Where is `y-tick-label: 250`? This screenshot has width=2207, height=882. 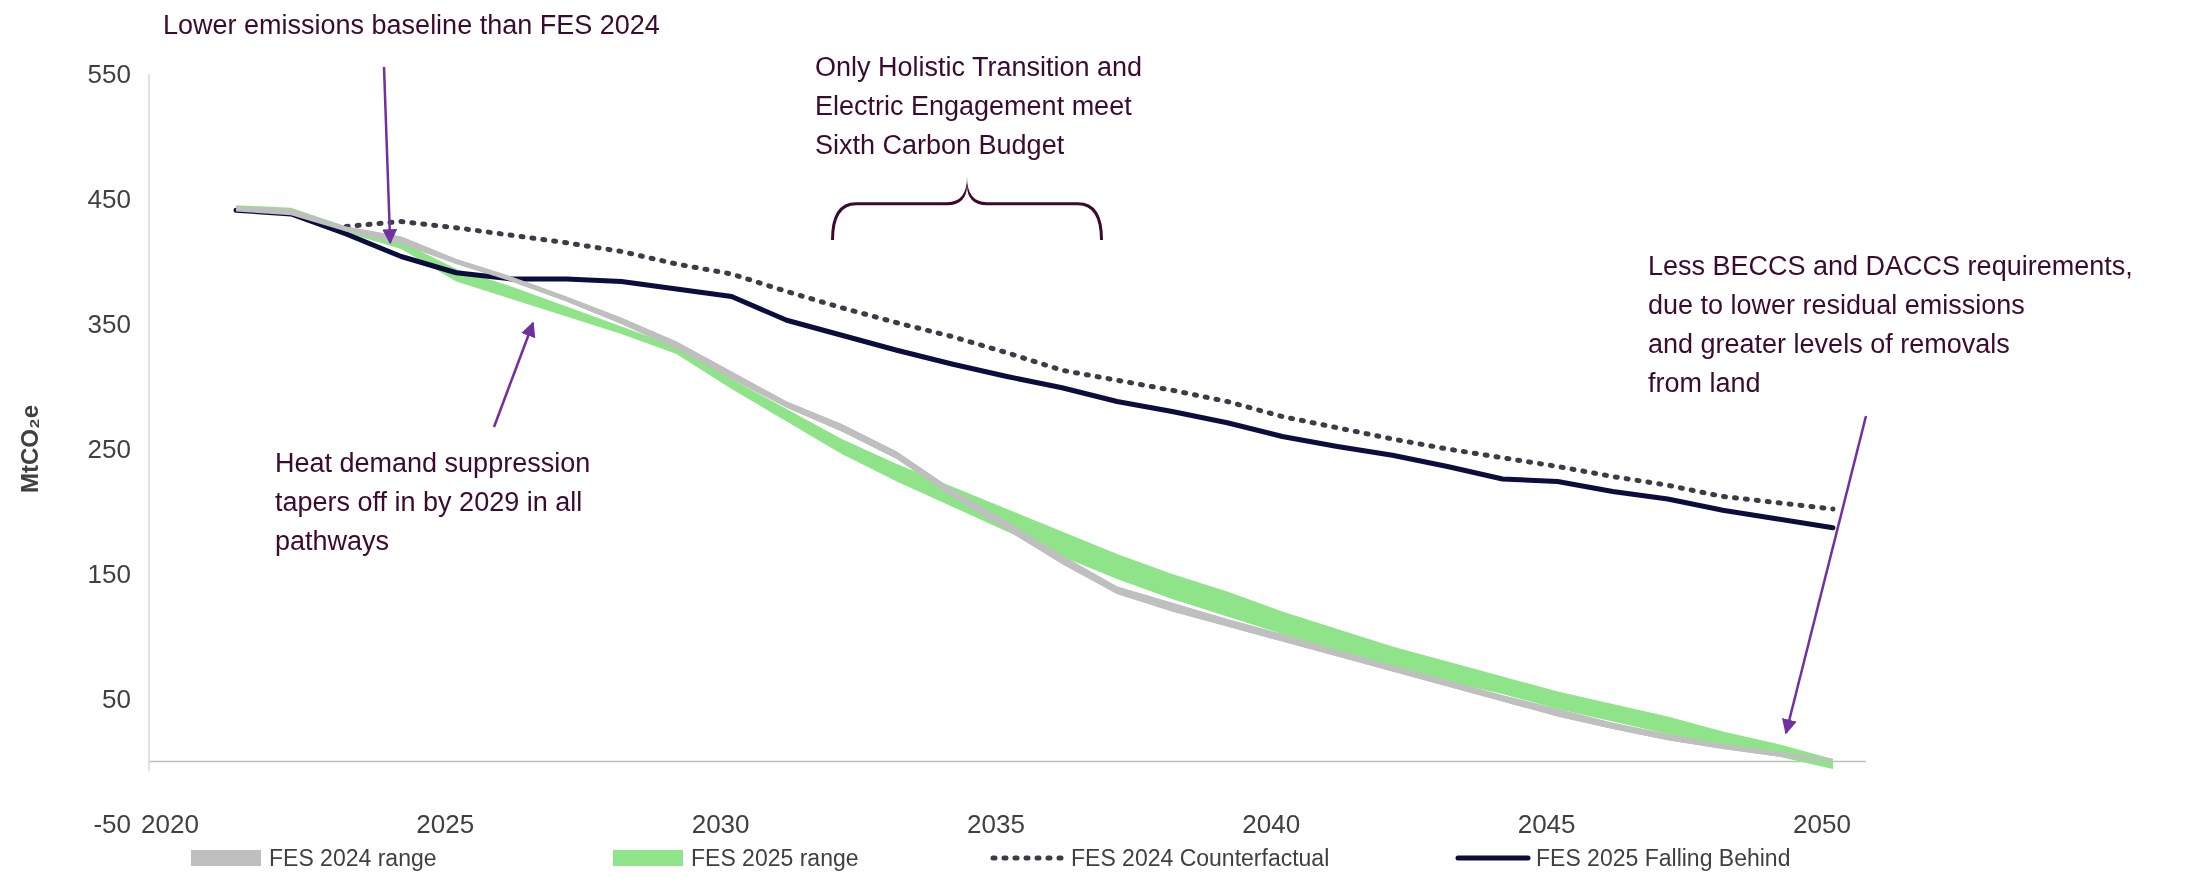 y-tick-label: 250 is located at coordinates (109, 449).